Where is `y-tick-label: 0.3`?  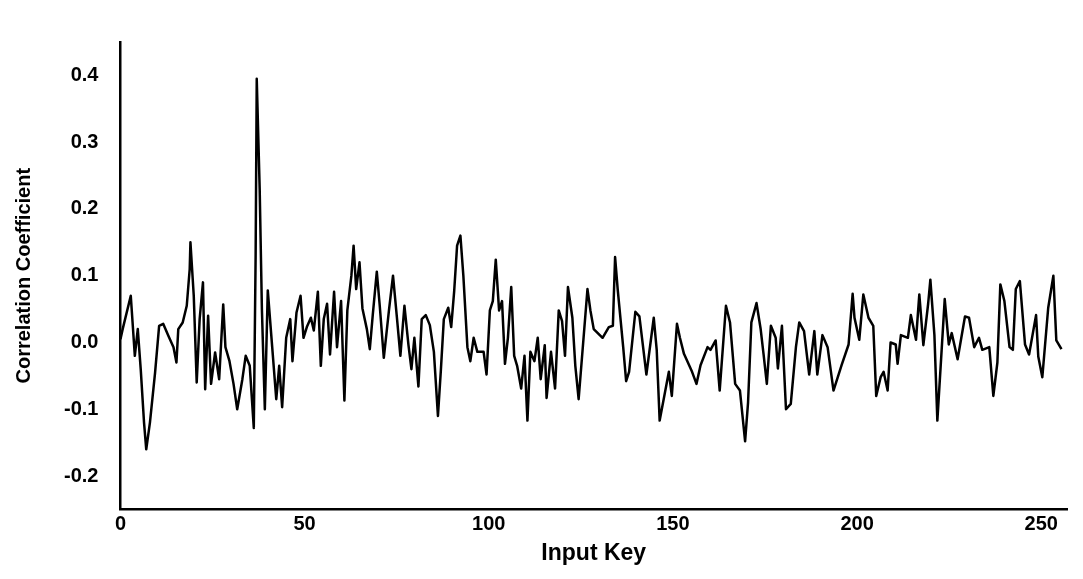
y-tick-label: 0.3 is located at coordinates (84, 140).